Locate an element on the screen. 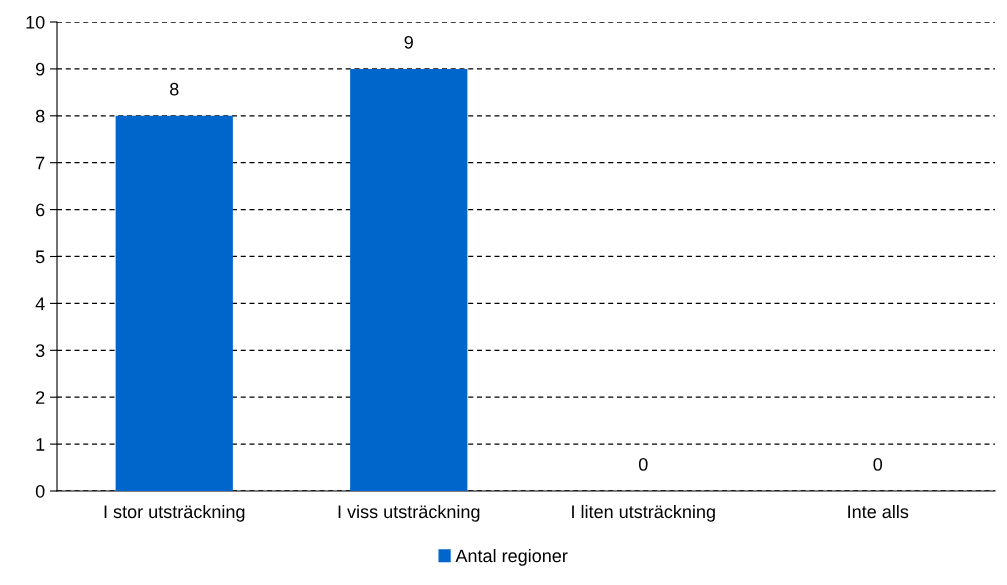 The image size is (1007, 585). x-tick-label: I viss utsträckning is located at coordinates (409, 513).